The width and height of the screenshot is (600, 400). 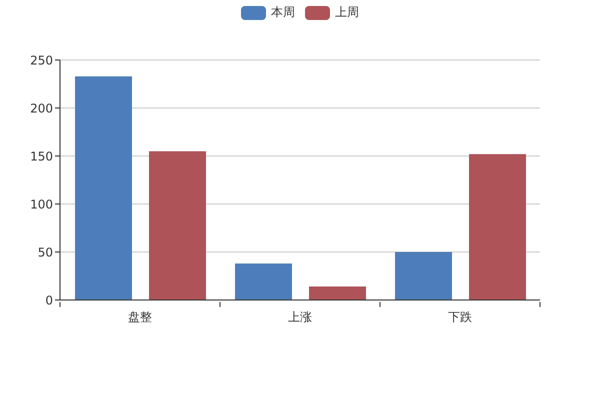 I want to click on y-tick-label: 150, so click(x=41, y=156).